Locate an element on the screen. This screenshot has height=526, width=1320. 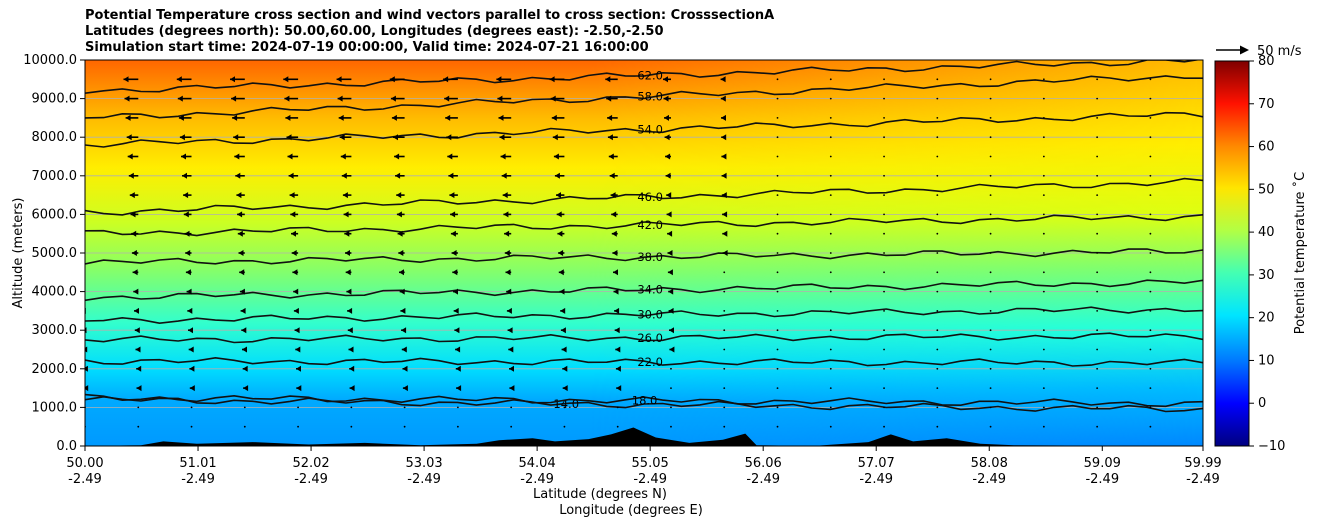
x-tick-label-lat: 57.07 is located at coordinates (876, 463).